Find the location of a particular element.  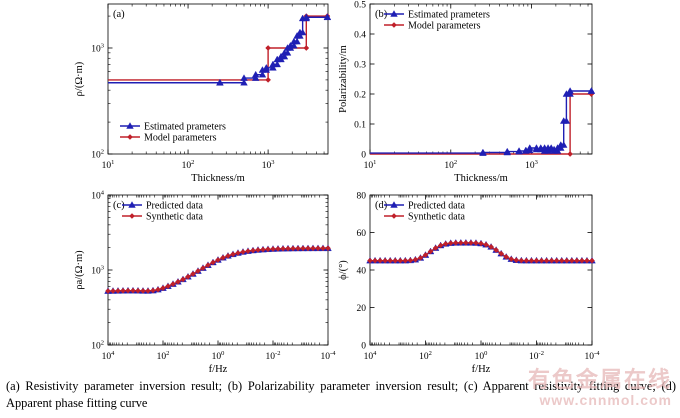

y-axis-label: ϕ/(°) is located at coordinates (343, 270).